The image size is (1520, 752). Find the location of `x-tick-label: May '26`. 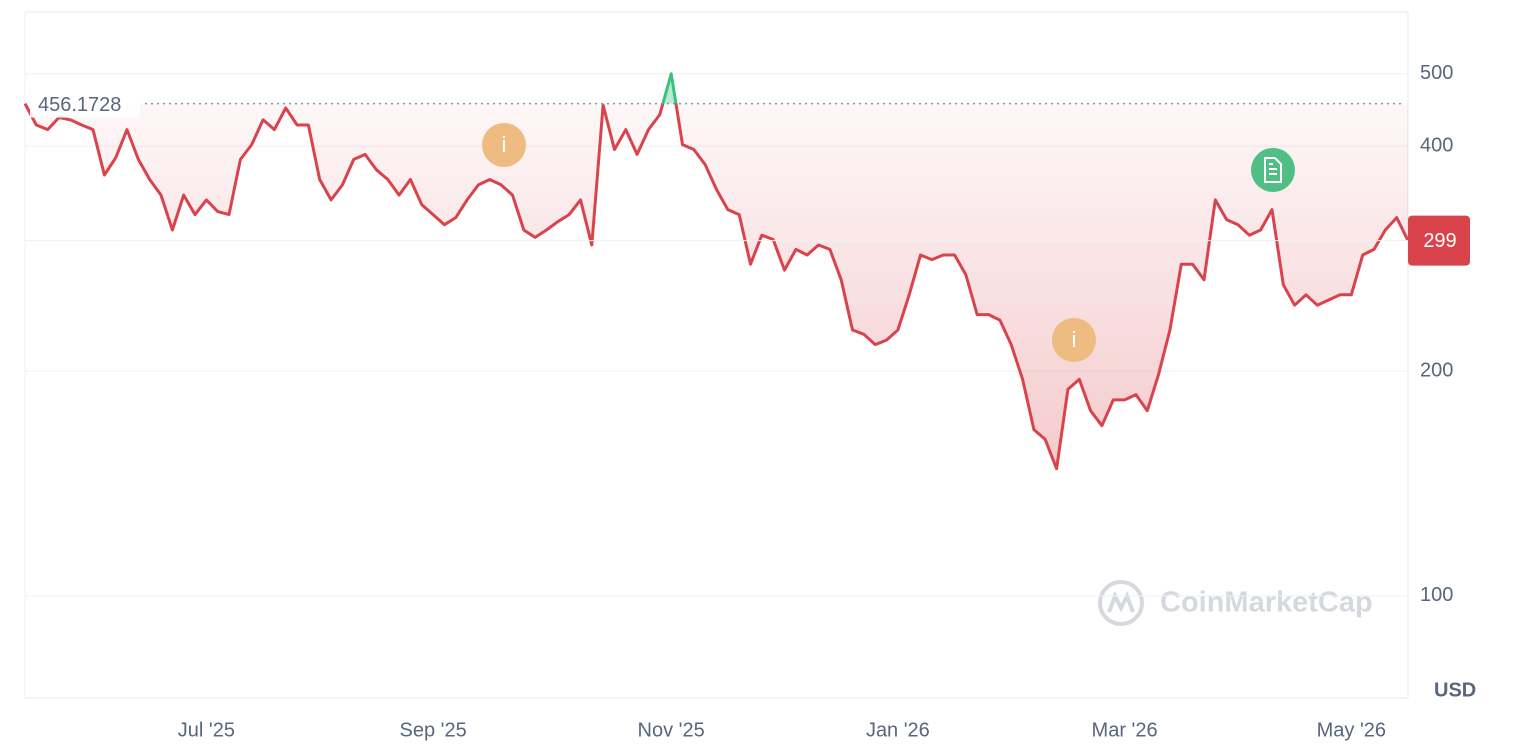

x-tick-label: May '26 is located at coordinates (1351, 730).